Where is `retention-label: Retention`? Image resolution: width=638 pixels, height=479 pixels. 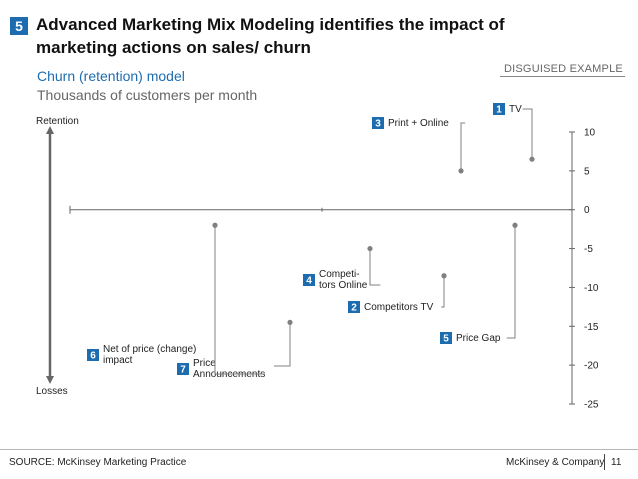
retention-label: Retention is located at coordinates (57, 121).